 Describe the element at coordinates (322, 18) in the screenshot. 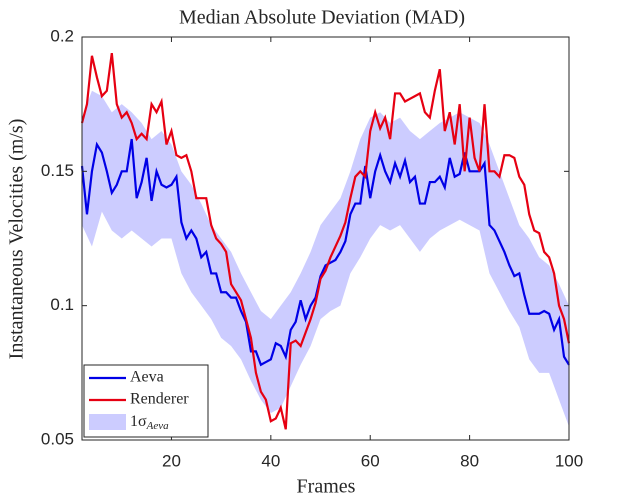

I see `chart-title: Median Absolute Deviation (MAD)` at that location.